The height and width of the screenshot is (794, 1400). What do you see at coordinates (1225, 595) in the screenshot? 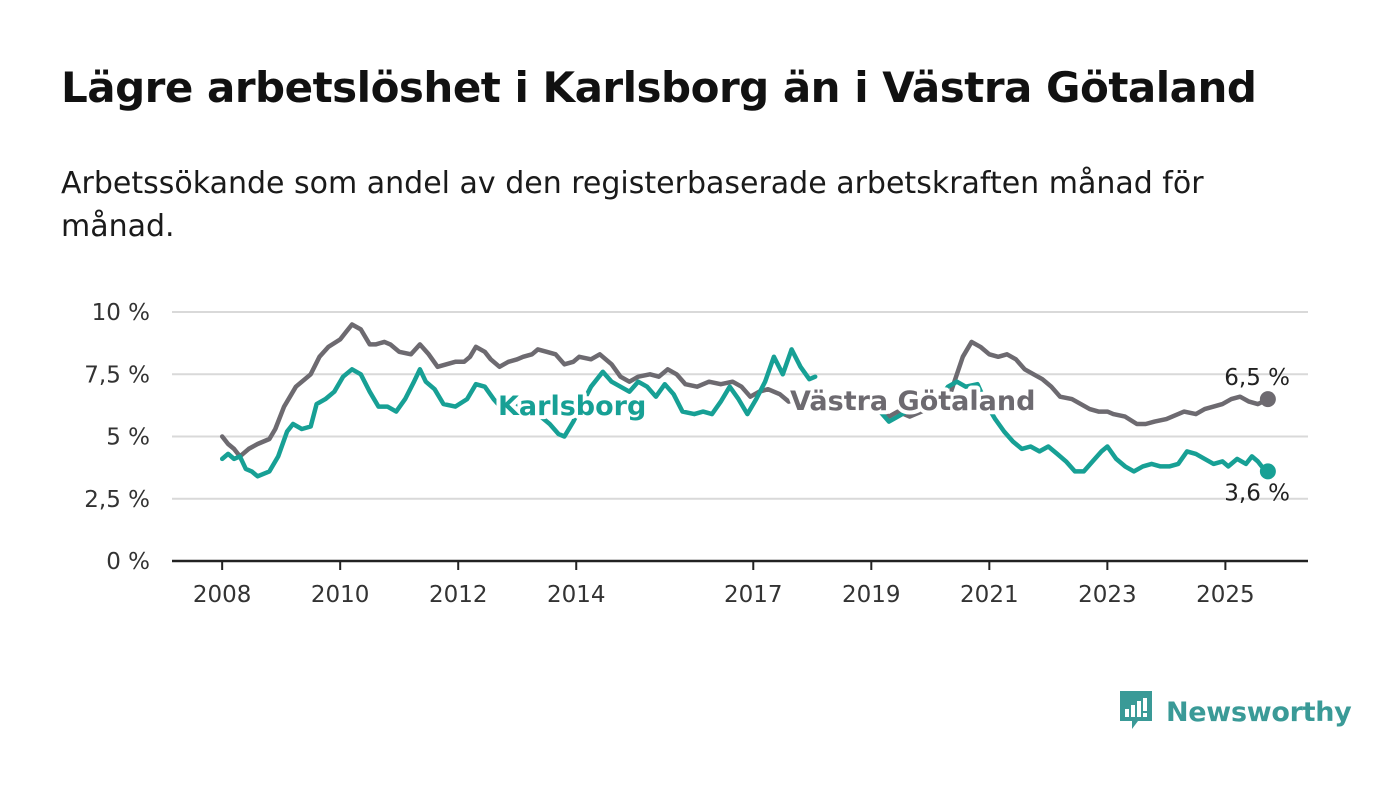
I see `x-tick-label: 2025` at bounding box center [1225, 595].